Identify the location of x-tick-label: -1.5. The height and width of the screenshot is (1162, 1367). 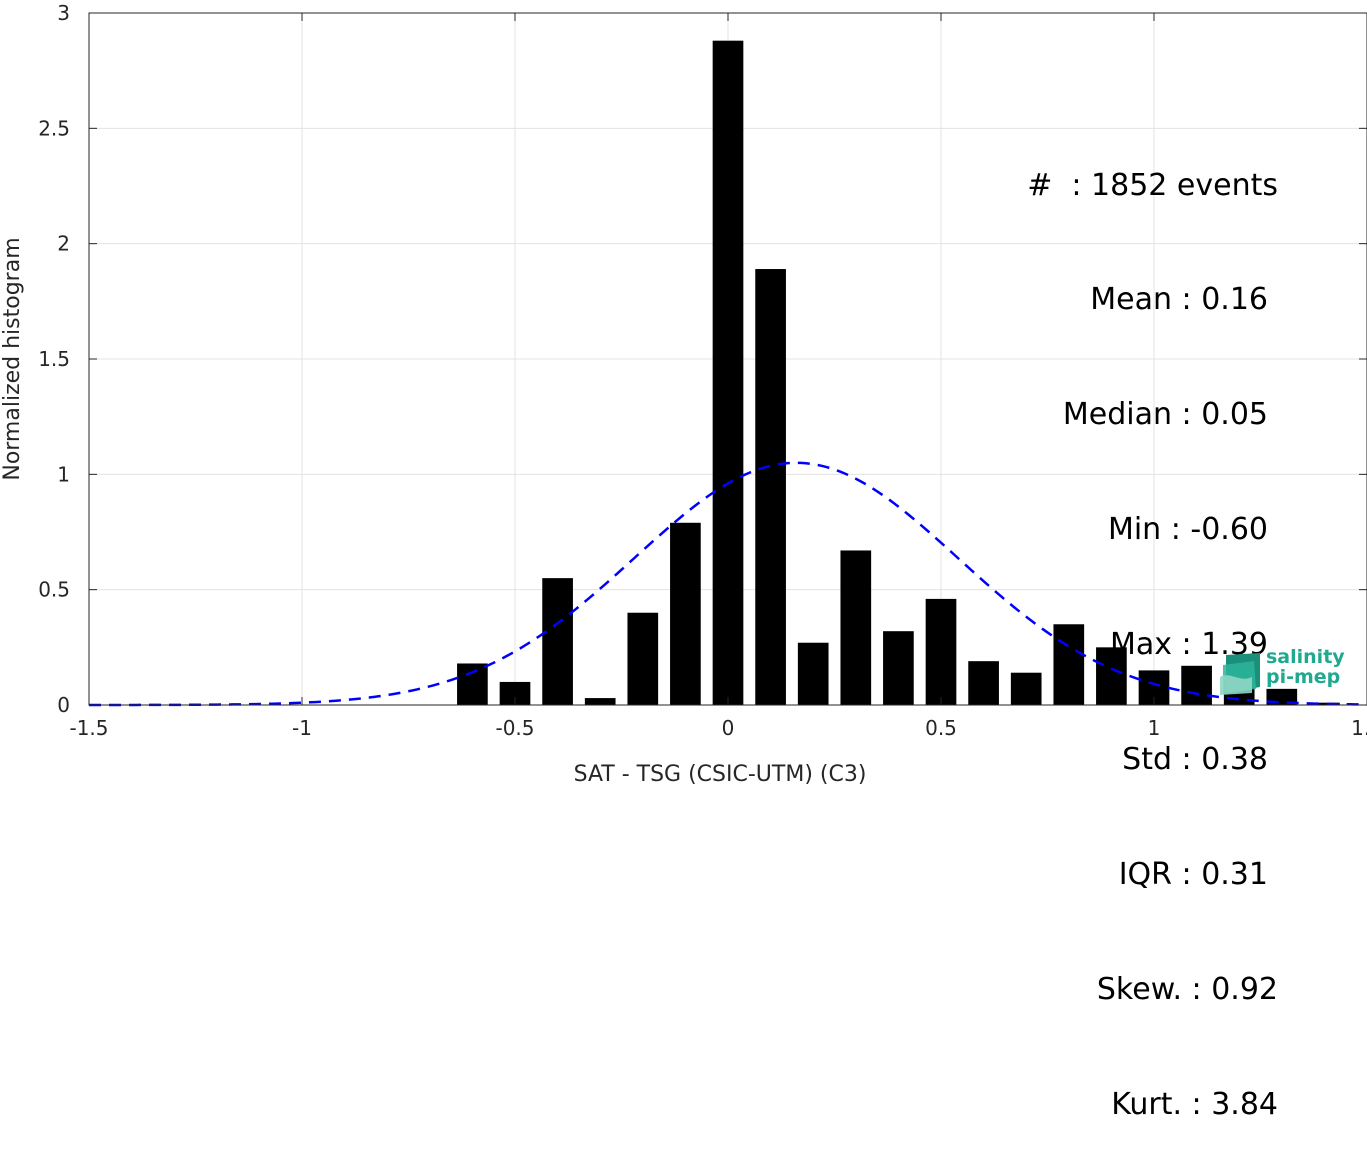
(88, 728).